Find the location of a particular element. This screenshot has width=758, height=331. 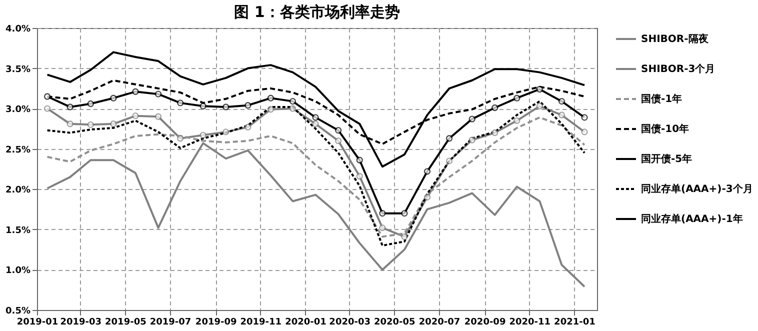

legend-label: SHIBOR-3个月 is located at coordinates (678, 69).